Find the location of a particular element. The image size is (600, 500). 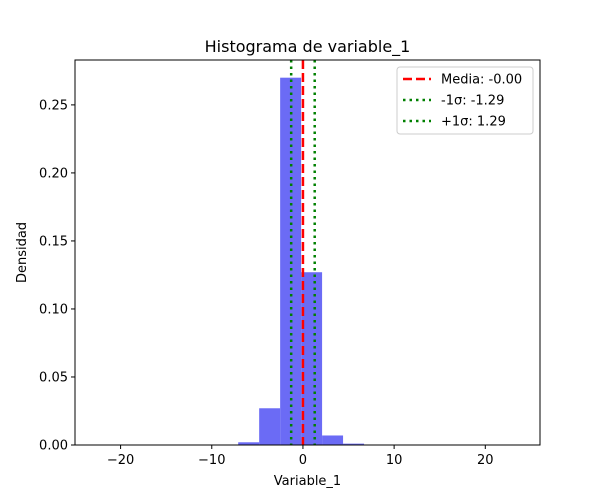

y-tick-label: 0.10 is located at coordinates (53, 309).